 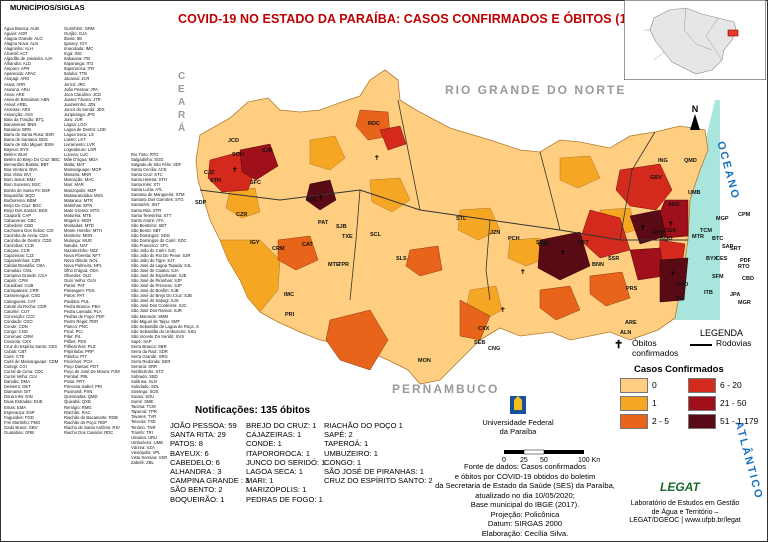 I want to click on municipio-map-label: BTC, so click(x=718, y=239).